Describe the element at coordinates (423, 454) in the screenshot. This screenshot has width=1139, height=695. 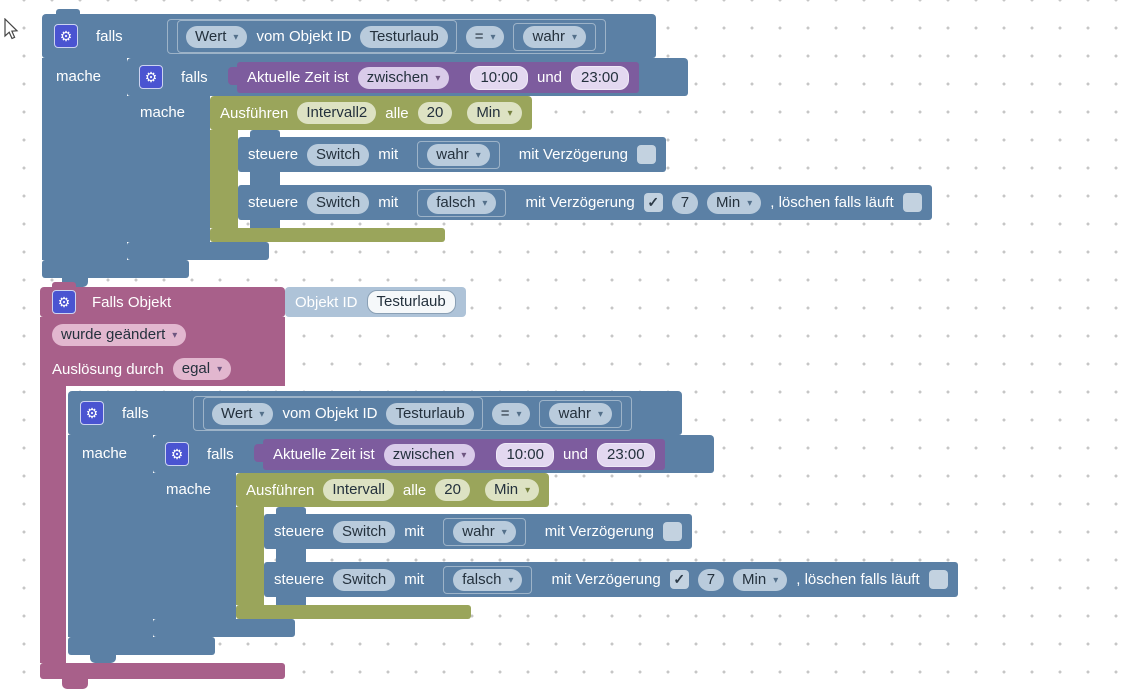
I see `dropdown-value: zwischen` at that location.